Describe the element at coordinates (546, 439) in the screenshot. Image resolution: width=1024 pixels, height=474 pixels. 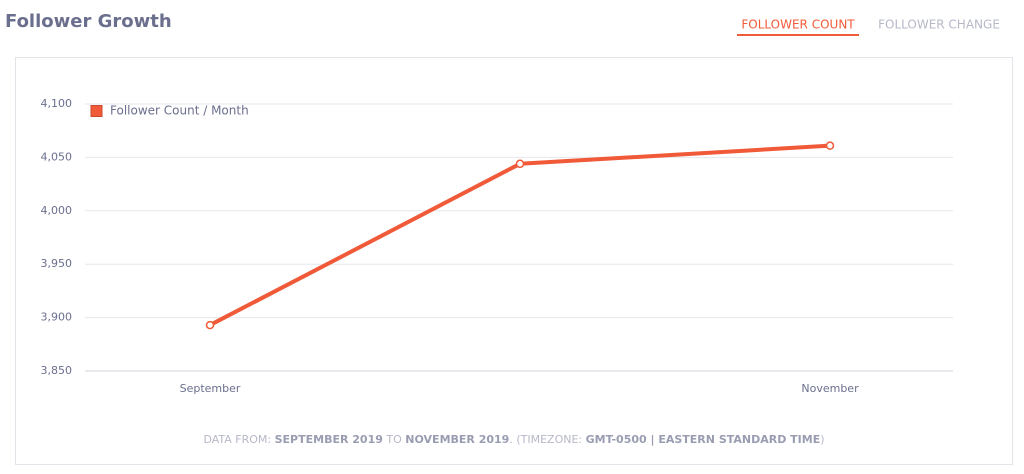
I see `footer-text: . (TIMEZONE:` at that location.